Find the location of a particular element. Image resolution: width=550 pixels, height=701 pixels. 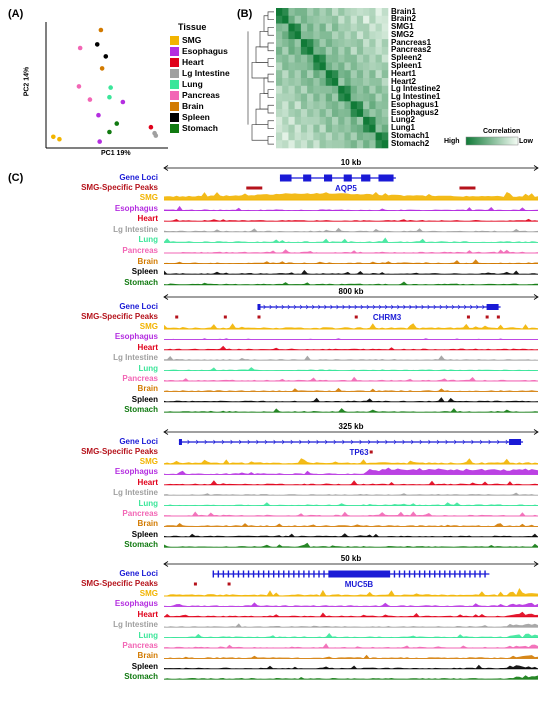

heatmap-row-label: Lung1 is located at coordinates (403, 128).